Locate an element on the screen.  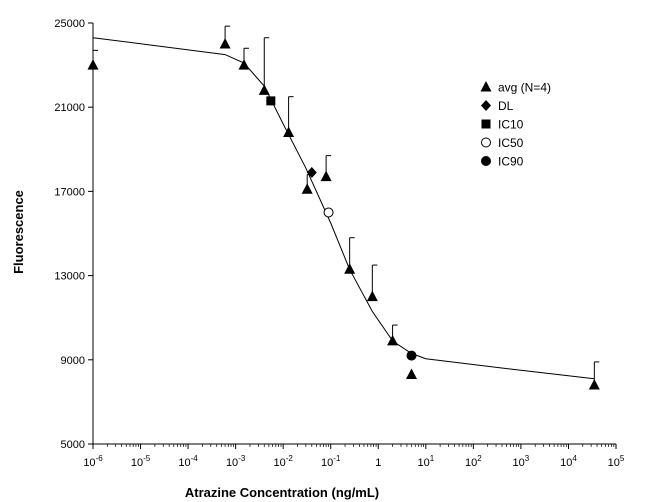
x-tick-label-exponent: 5 is located at coordinates (622, 458).